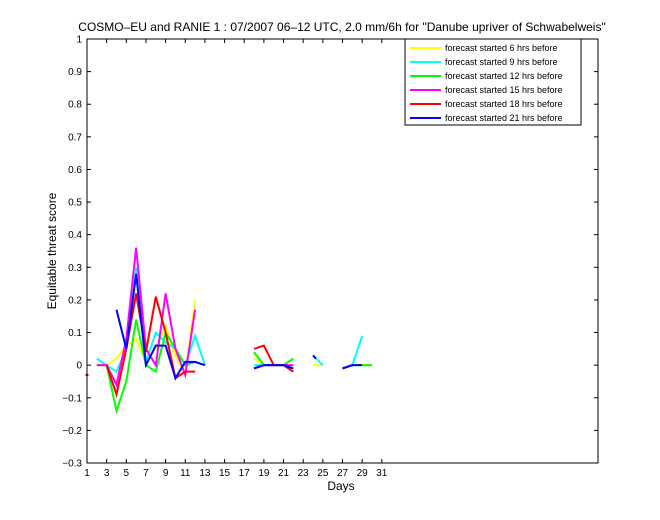  I want to click on x-tick-label: 21, so click(284, 473).